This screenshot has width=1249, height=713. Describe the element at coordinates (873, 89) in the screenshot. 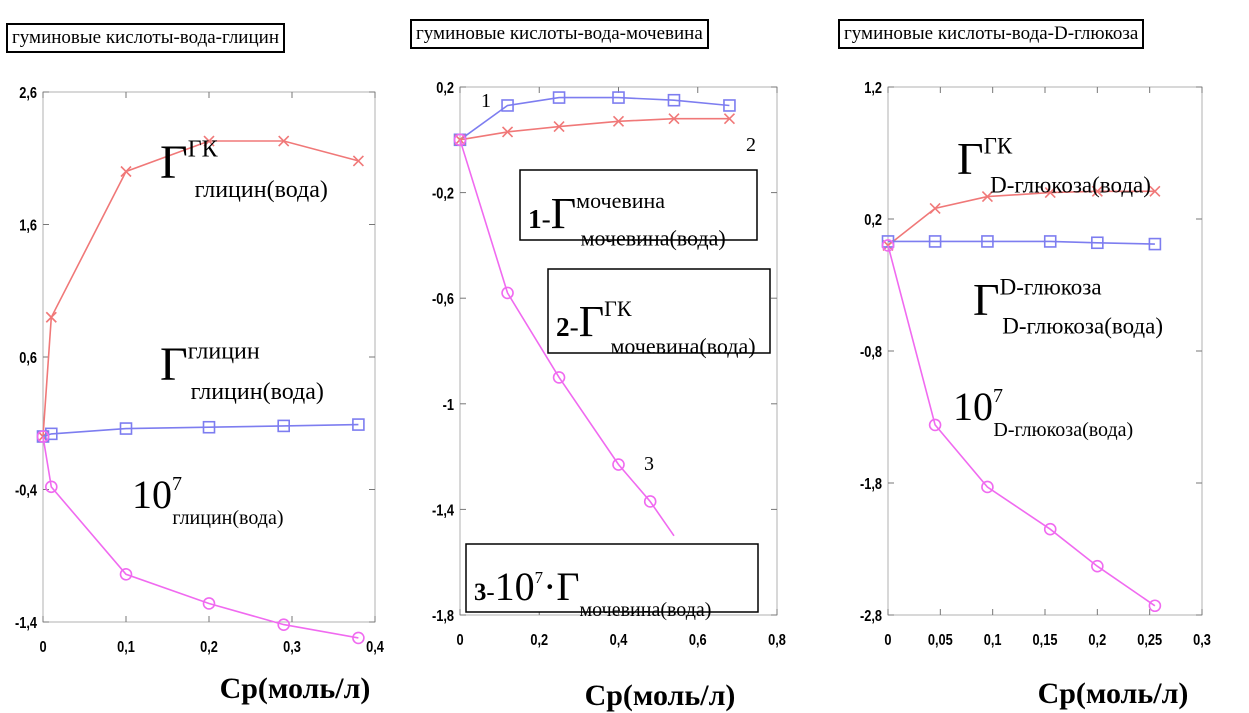

I see `y-tick-label: 1,2` at that location.